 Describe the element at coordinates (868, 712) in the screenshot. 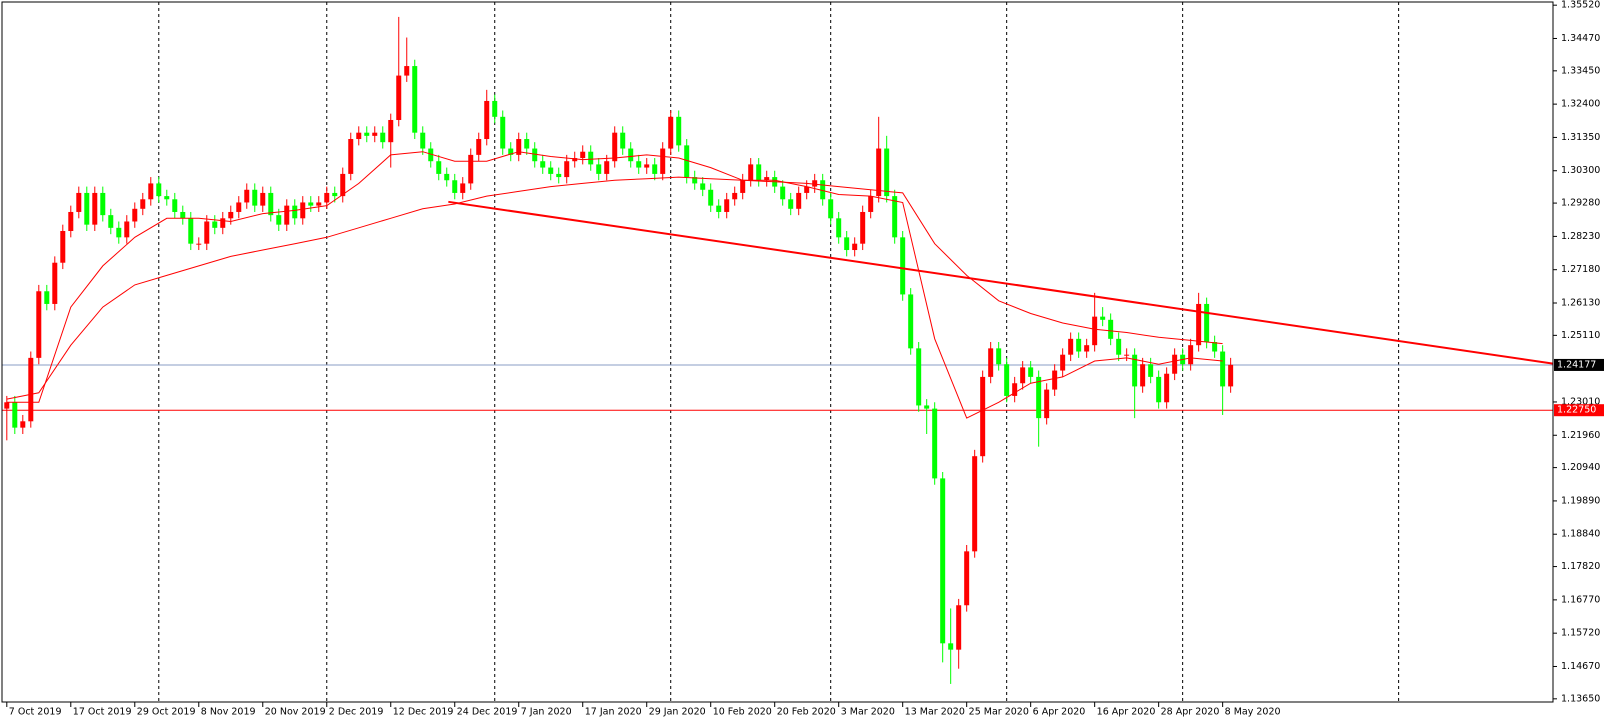

I see `x-tick-label: 3 Mar 2020` at that location.